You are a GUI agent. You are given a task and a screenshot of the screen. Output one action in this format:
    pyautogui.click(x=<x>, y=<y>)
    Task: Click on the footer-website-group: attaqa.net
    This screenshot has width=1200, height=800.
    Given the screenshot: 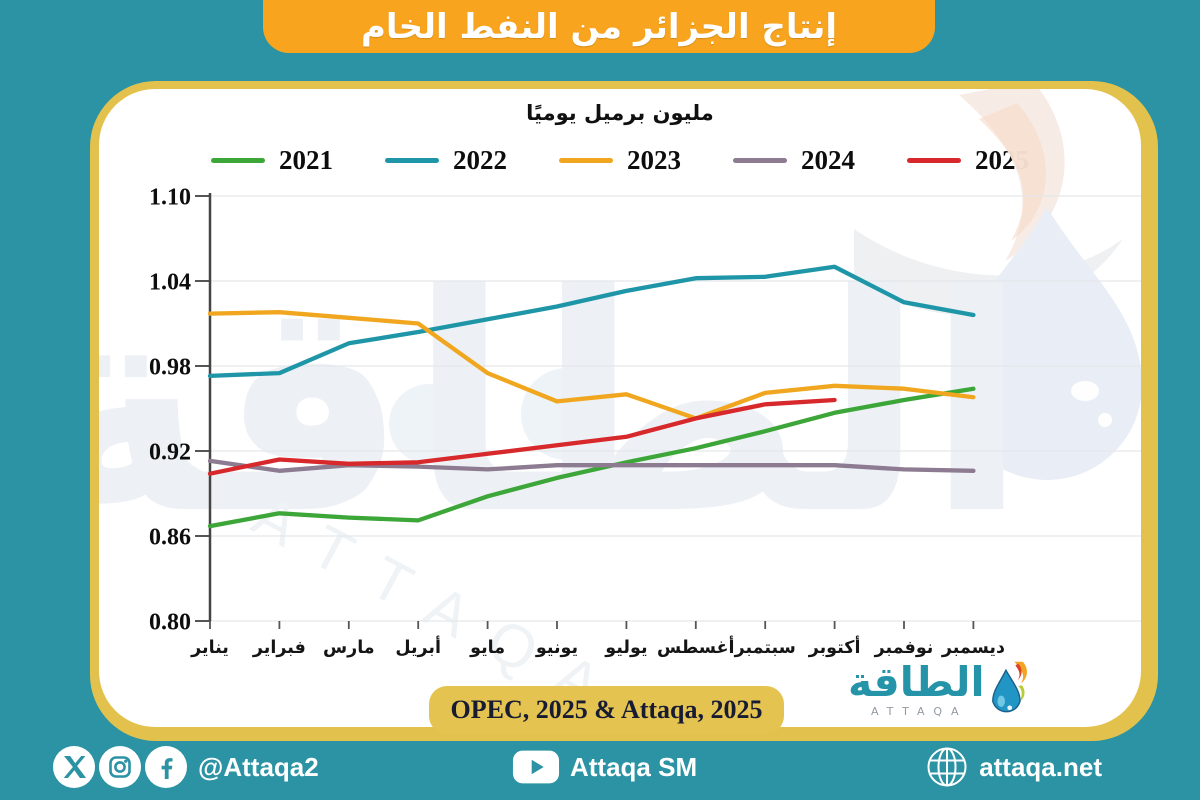 What is the action you would take?
    pyautogui.click(x=1013, y=767)
    